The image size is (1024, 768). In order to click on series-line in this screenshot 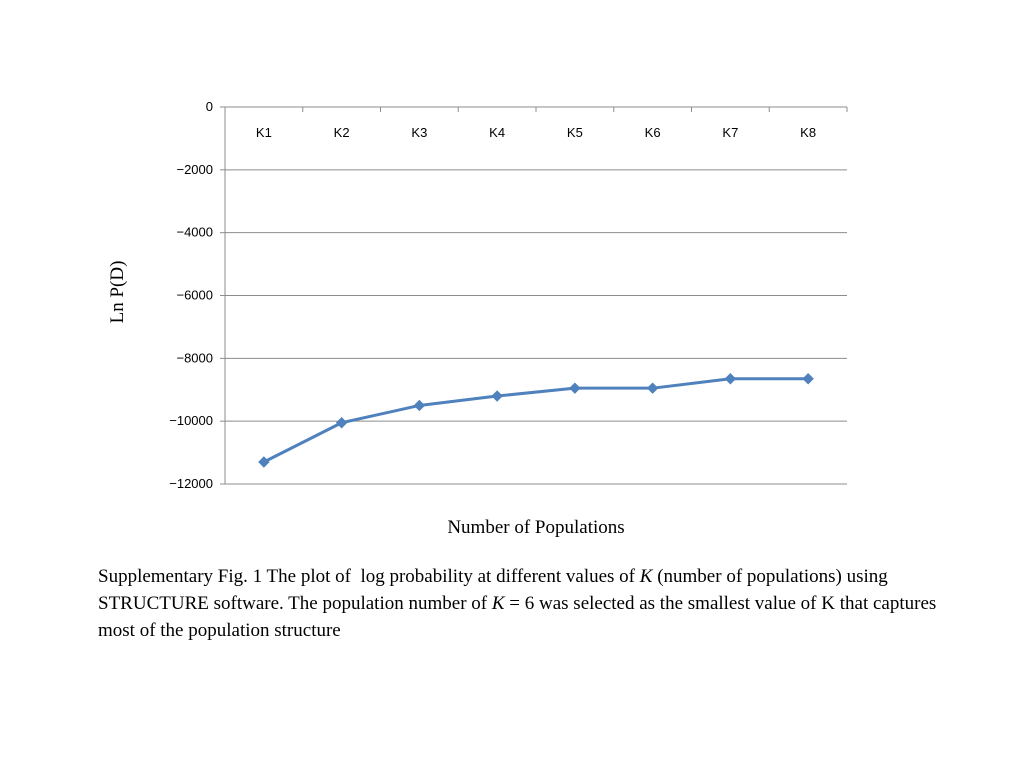, I will do `click(536, 420)`.